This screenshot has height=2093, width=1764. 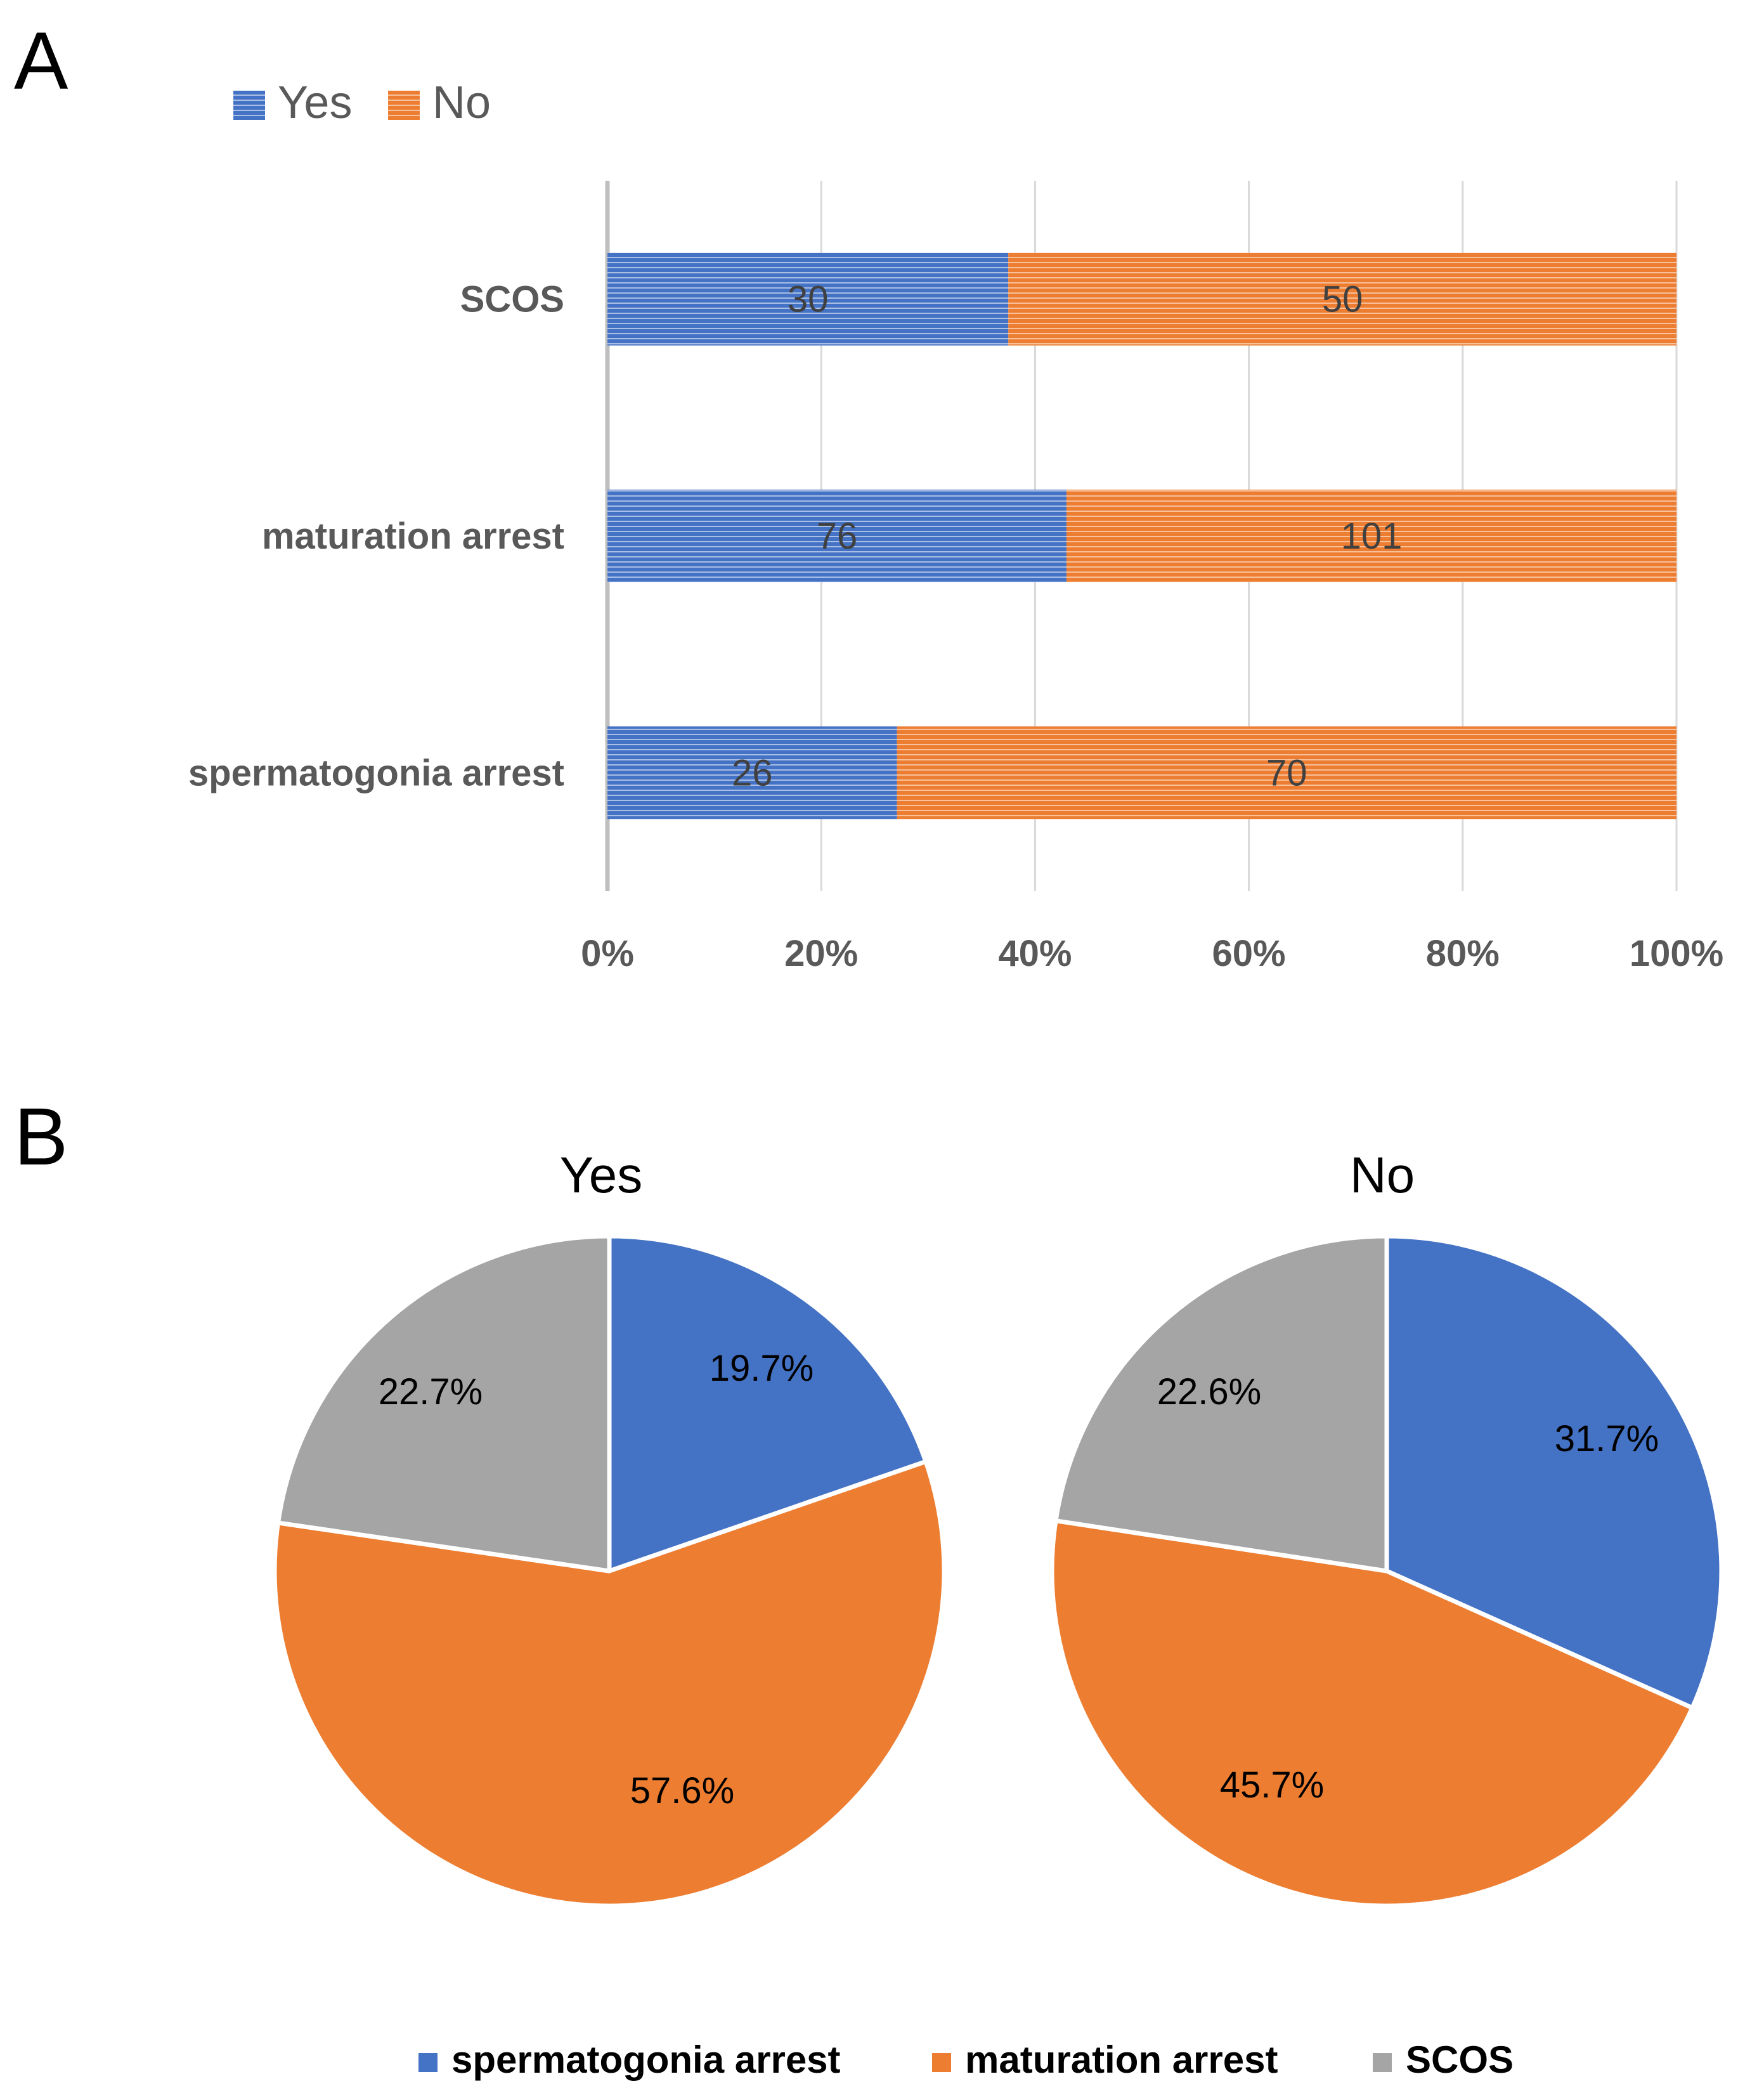 I want to click on pie-no-slice-scos, so click(x=1221, y=1404).